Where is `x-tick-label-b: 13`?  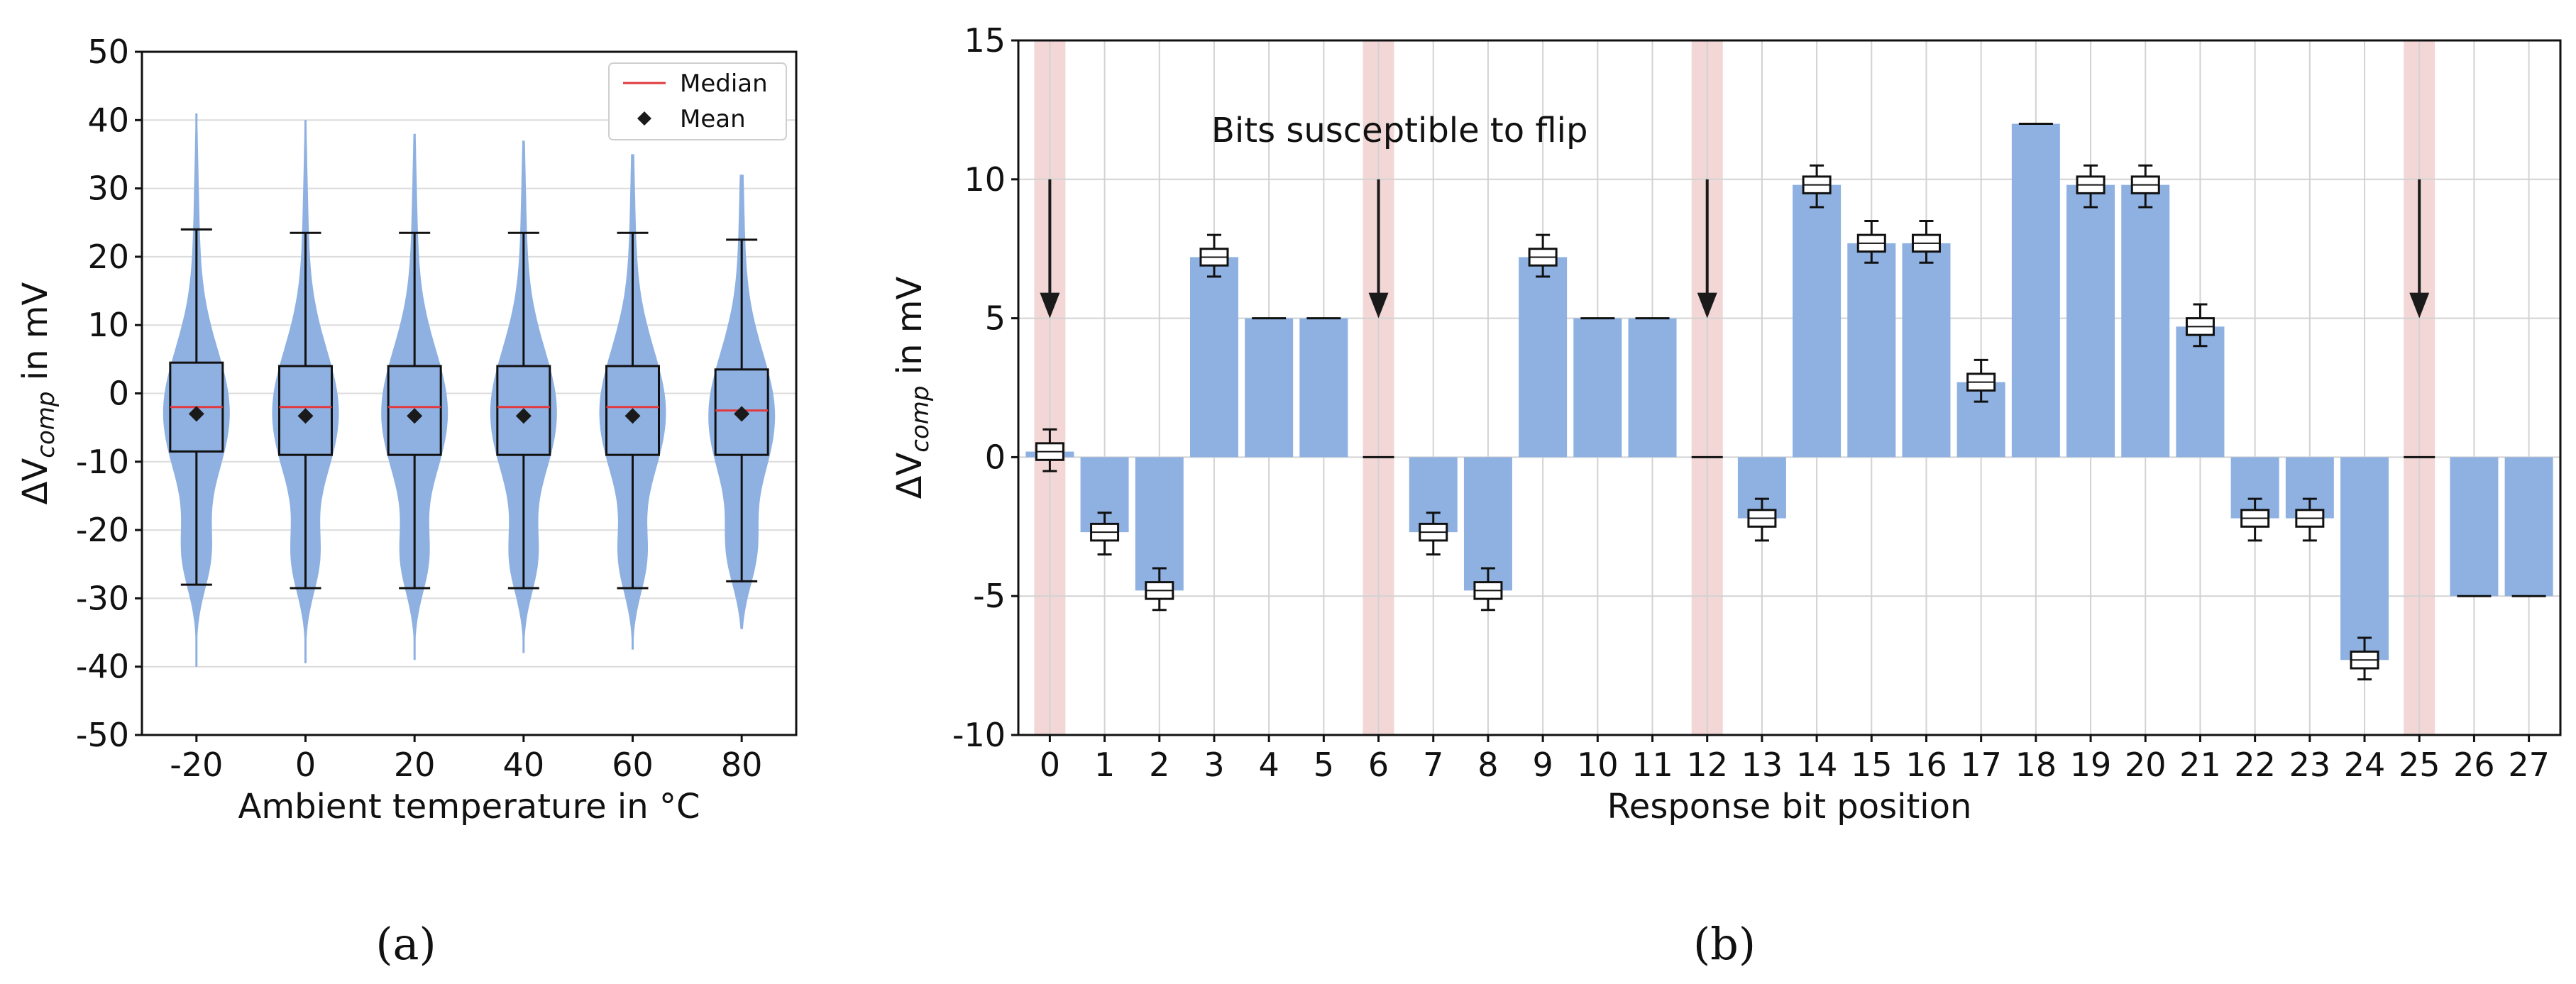 x-tick-label-b: 13 is located at coordinates (1762, 765).